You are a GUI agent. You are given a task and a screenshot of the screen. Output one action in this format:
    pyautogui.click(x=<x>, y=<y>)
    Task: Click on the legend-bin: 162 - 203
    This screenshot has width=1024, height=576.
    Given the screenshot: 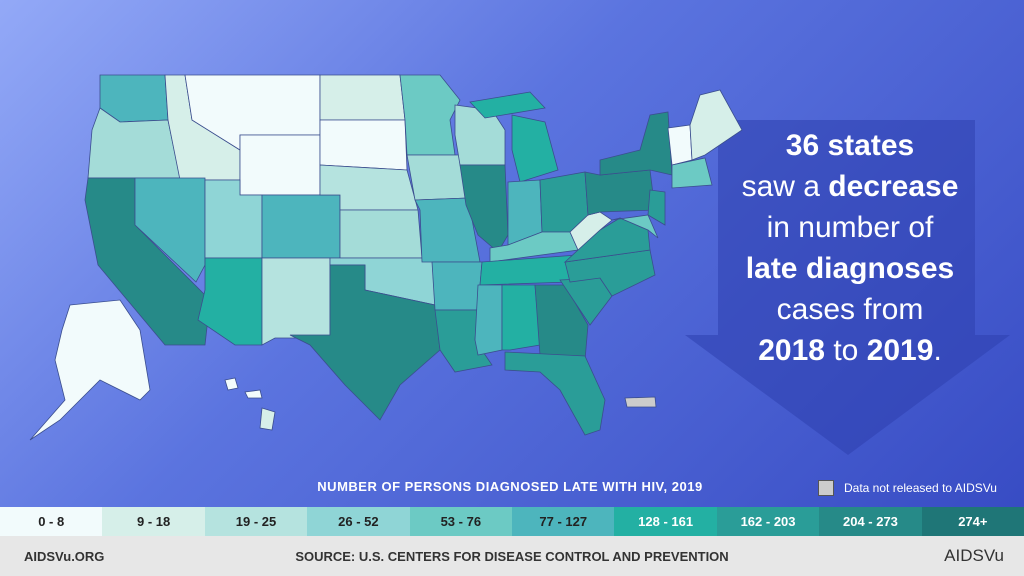 What is the action you would take?
    pyautogui.click(x=768, y=521)
    